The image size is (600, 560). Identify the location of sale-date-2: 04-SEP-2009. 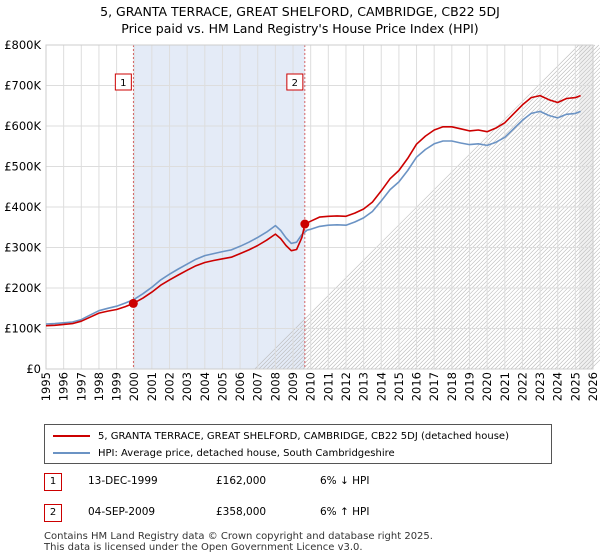
(122, 512).